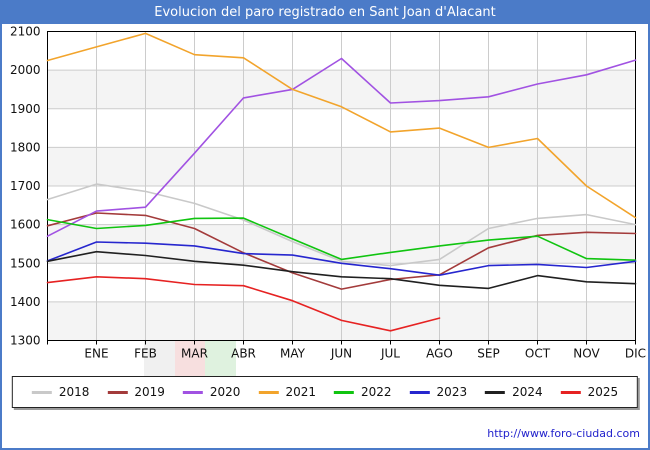 The image size is (650, 450). I want to click on x-tick-label-FEB: FEB, so click(145, 354).